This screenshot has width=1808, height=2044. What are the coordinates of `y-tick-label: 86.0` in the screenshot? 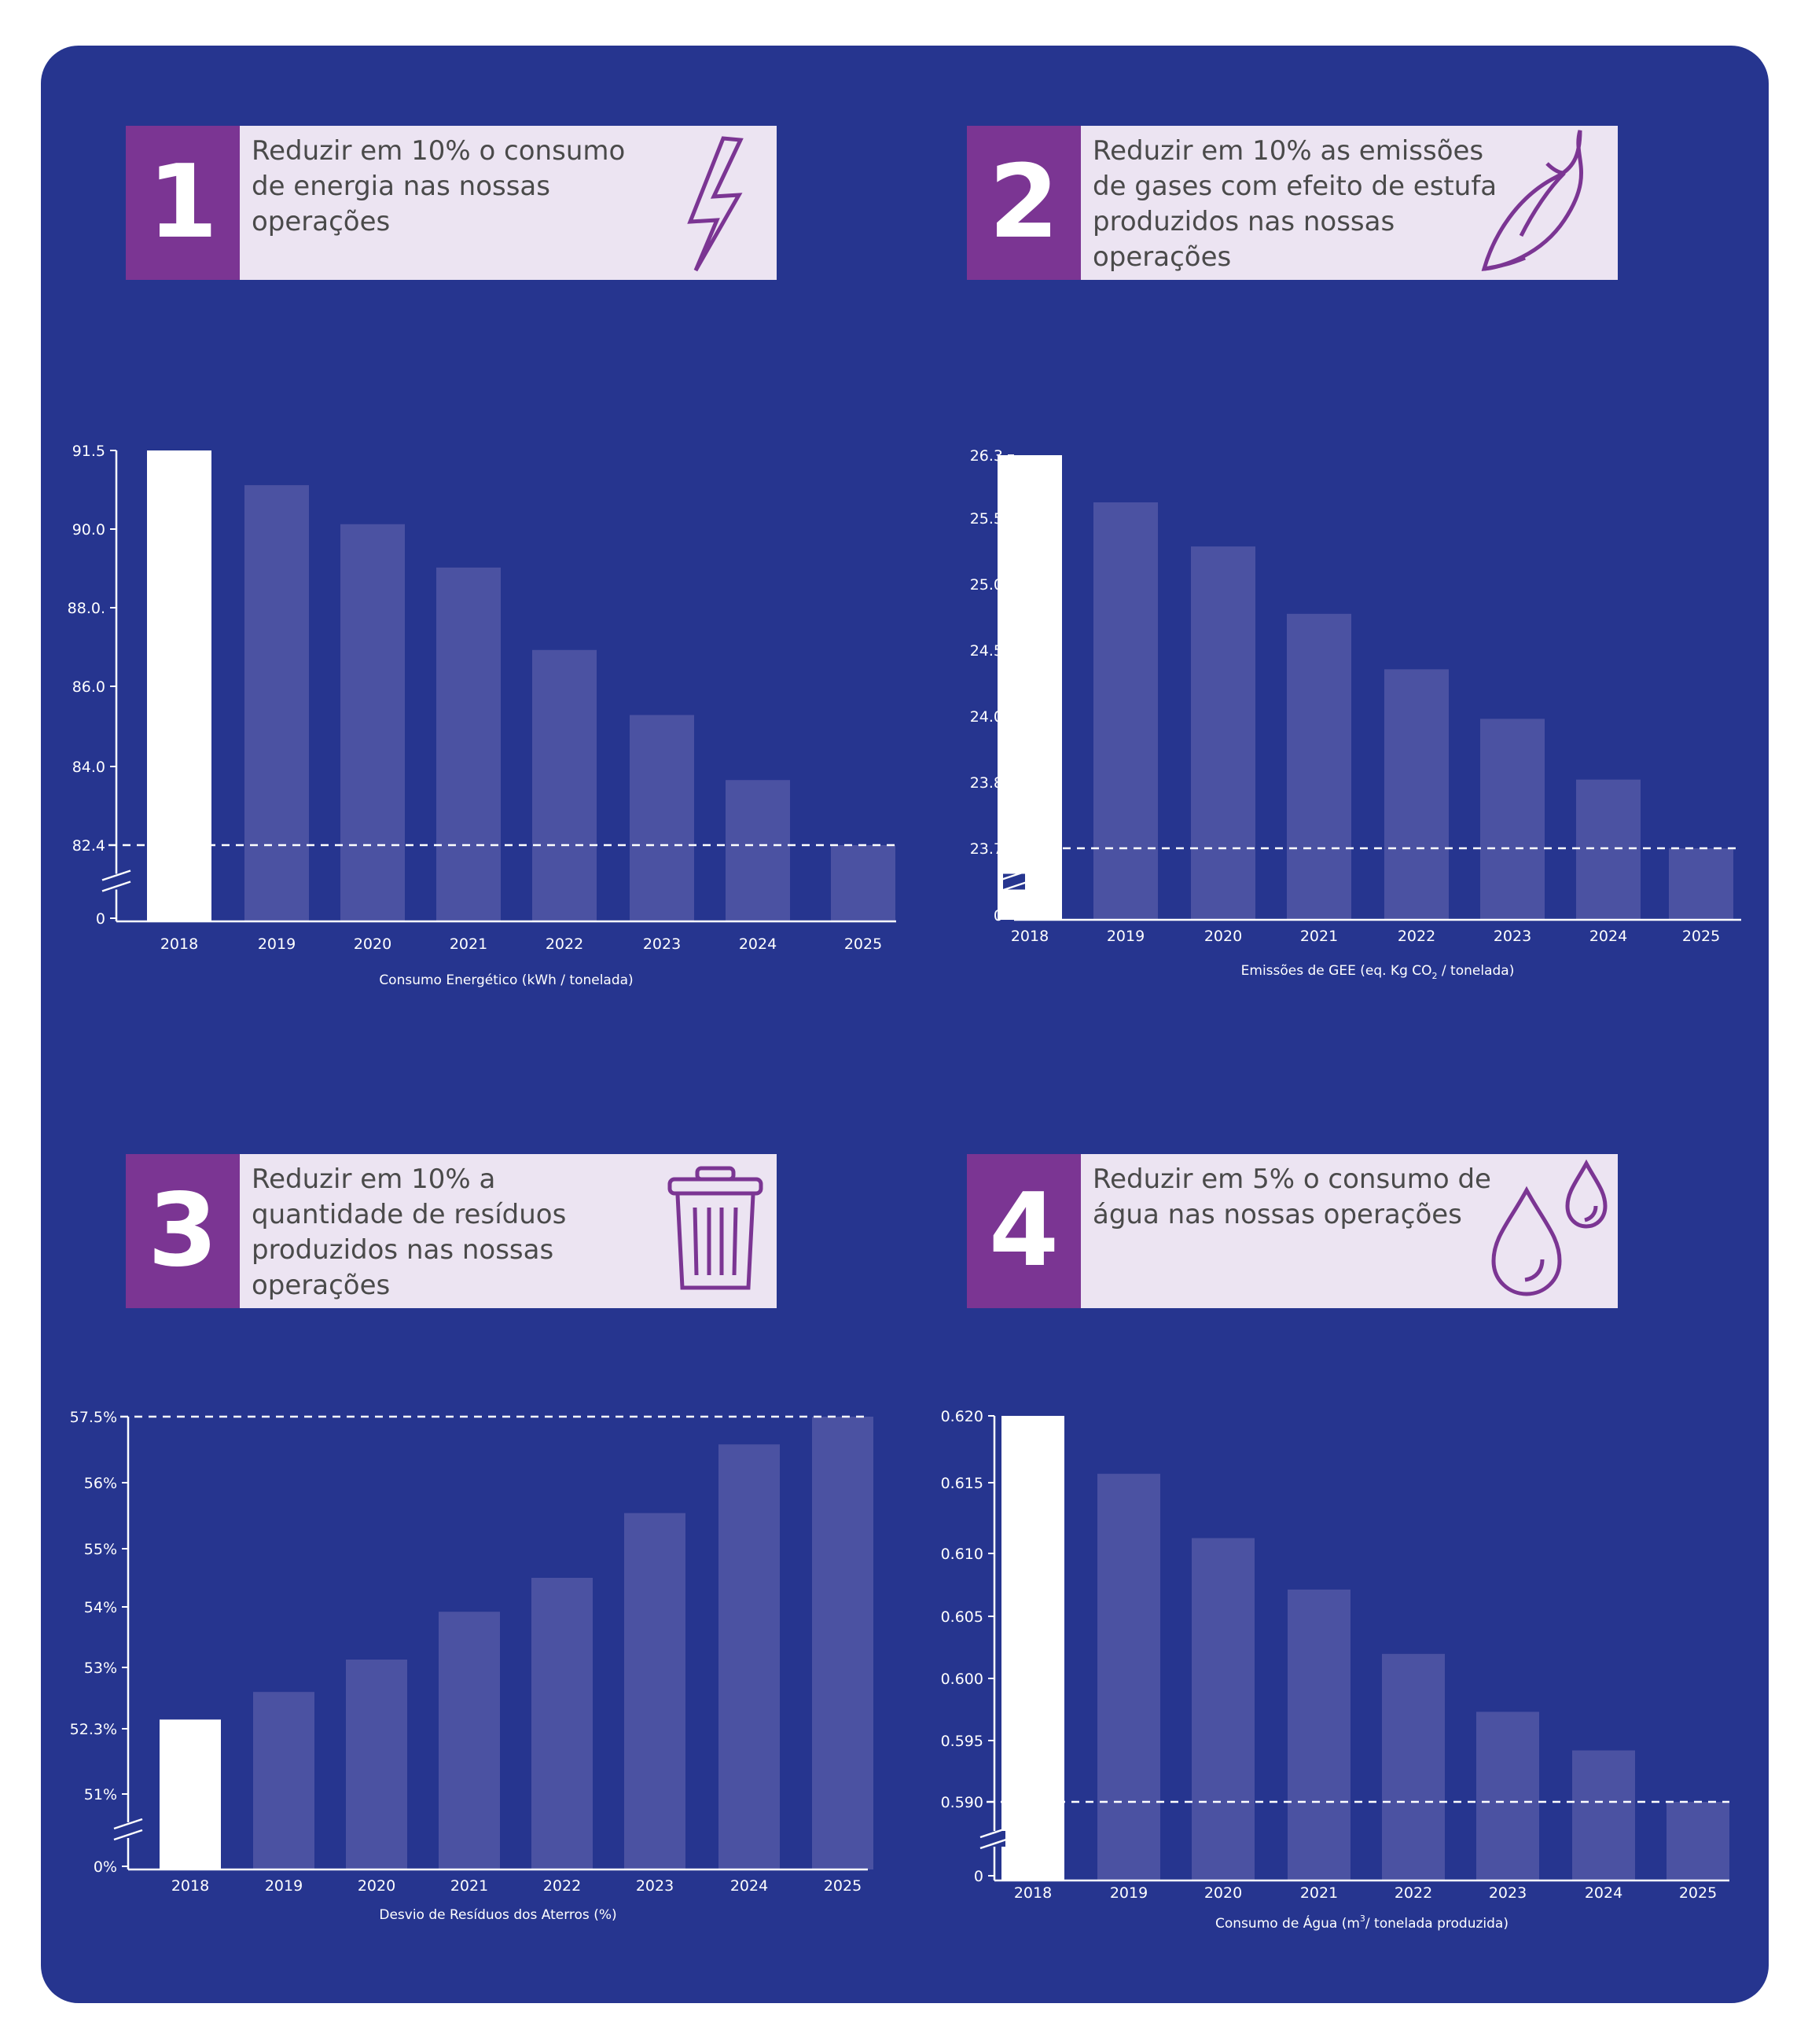 It's located at (88, 687).